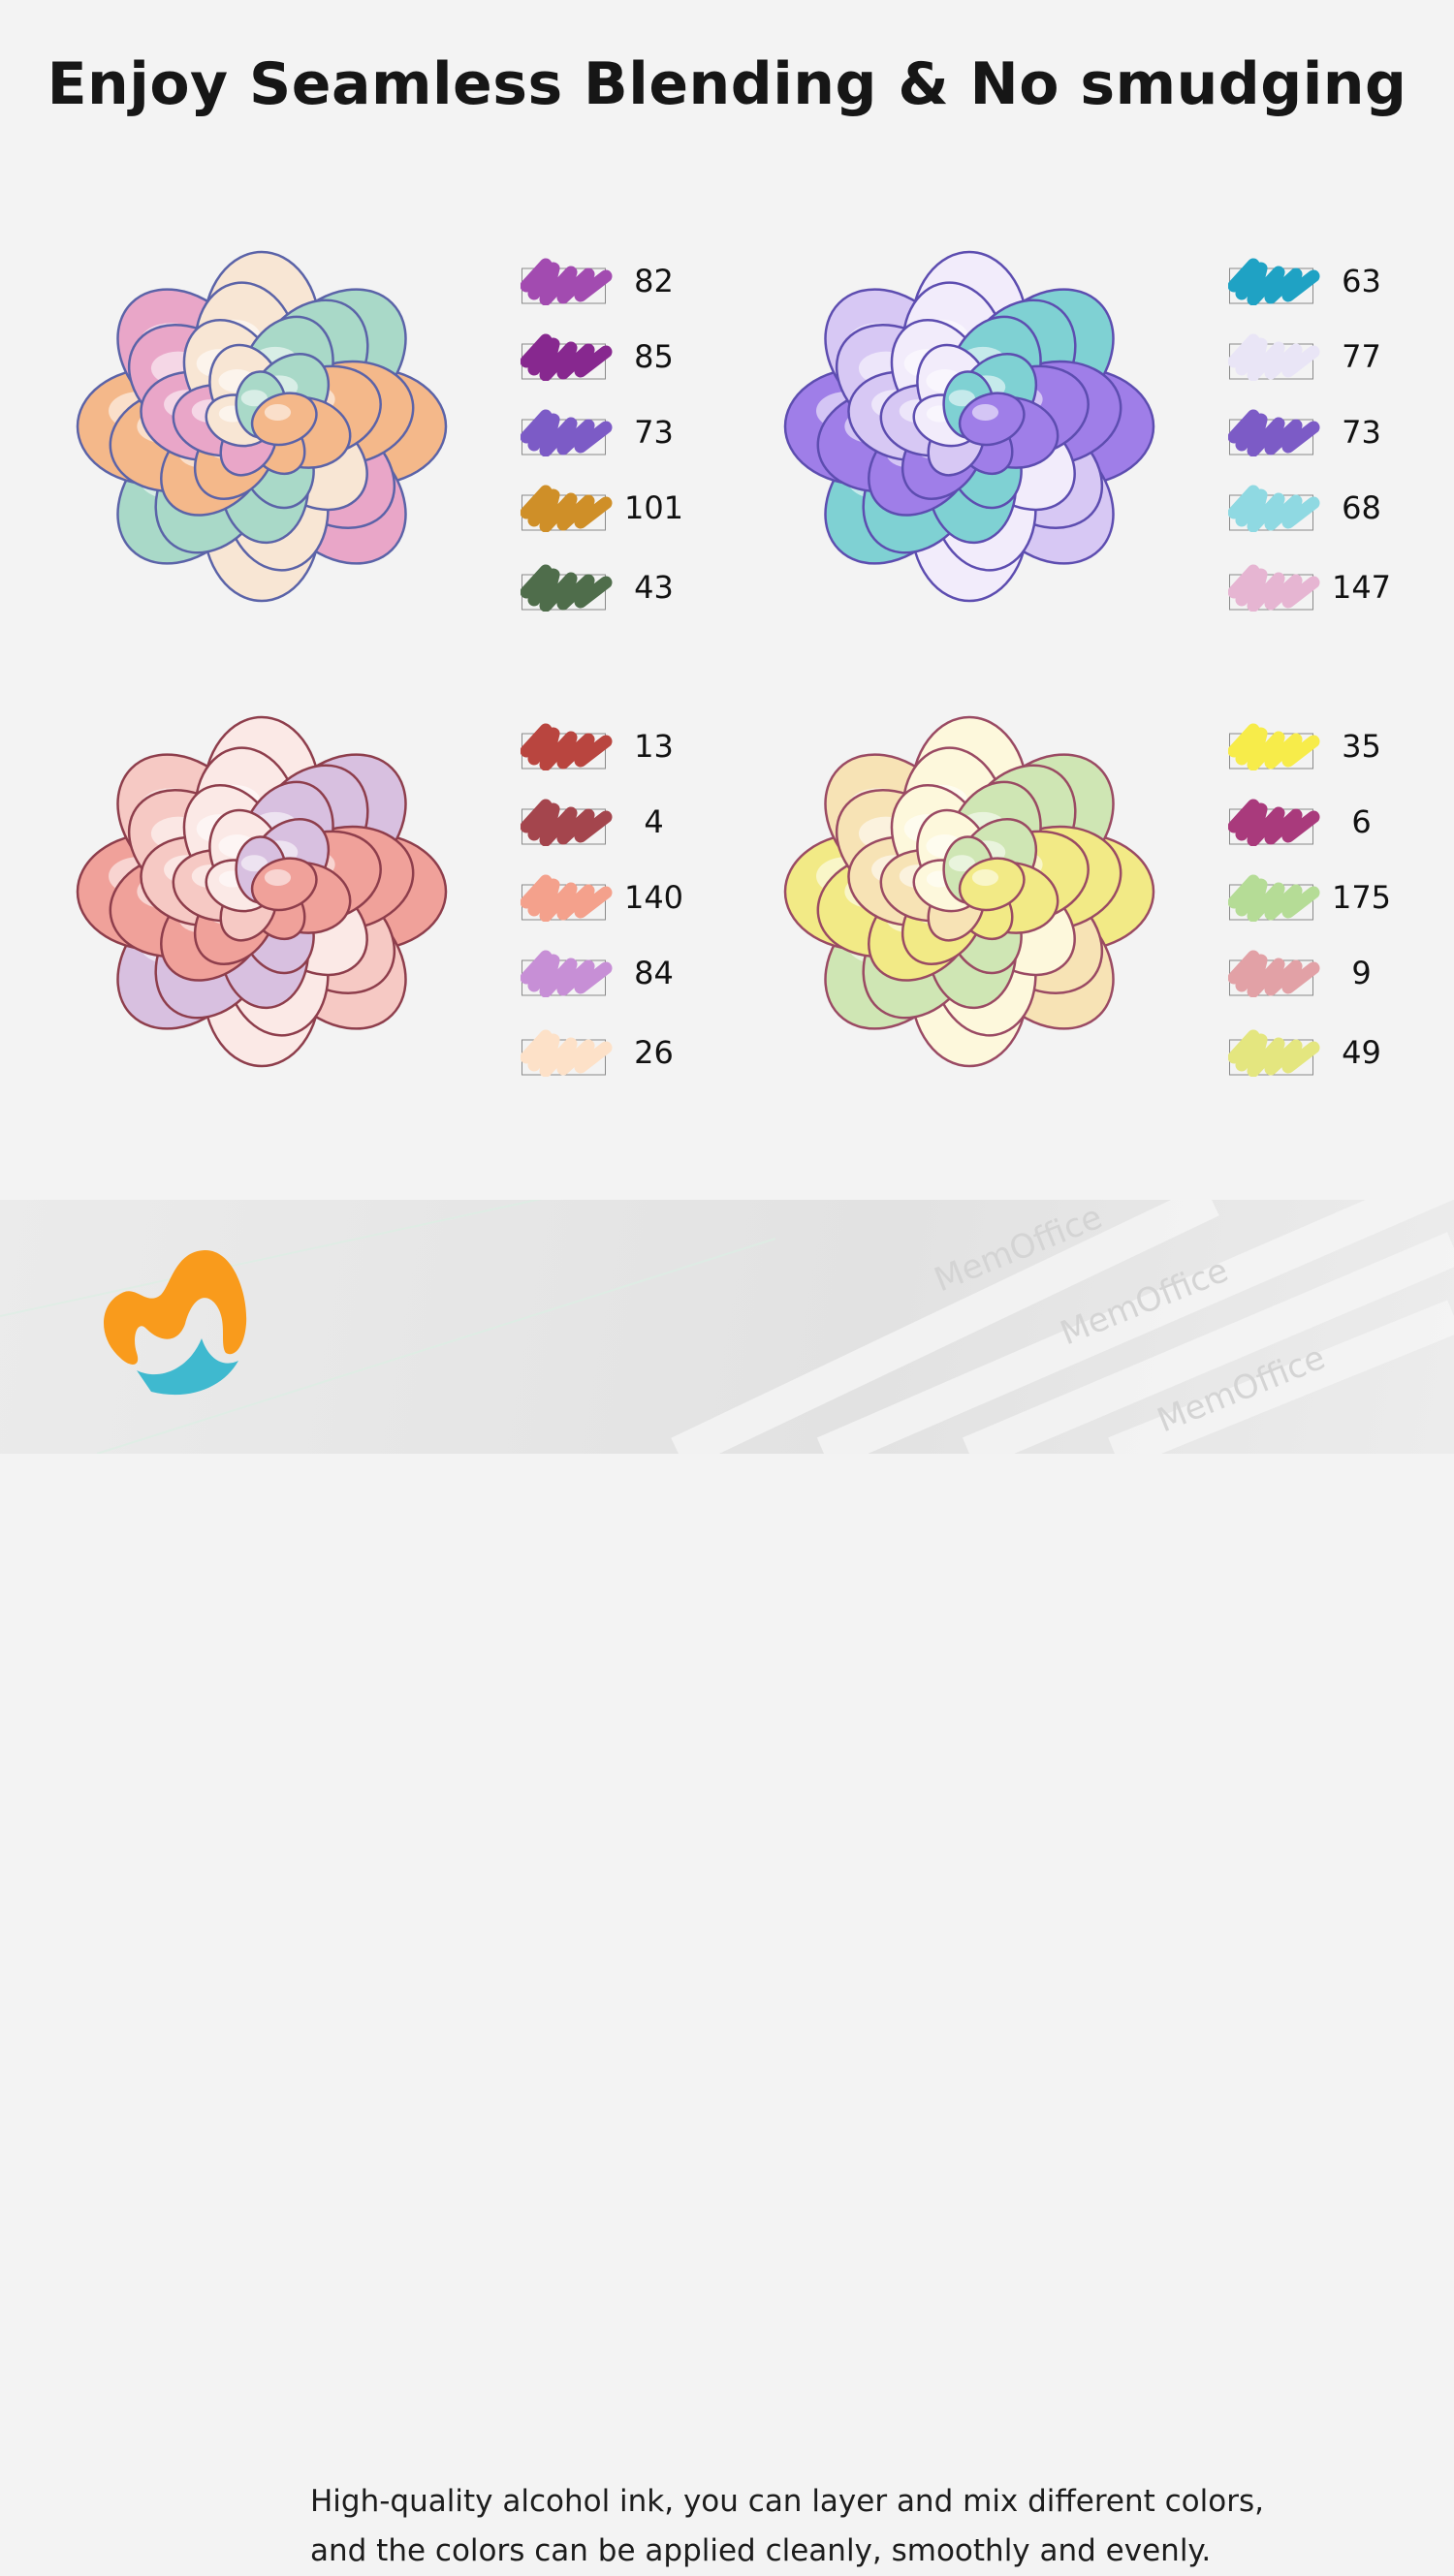 This screenshot has width=1454, height=2576. Describe the element at coordinates (654, 356) in the screenshot. I see `color-number: 85` at that location.